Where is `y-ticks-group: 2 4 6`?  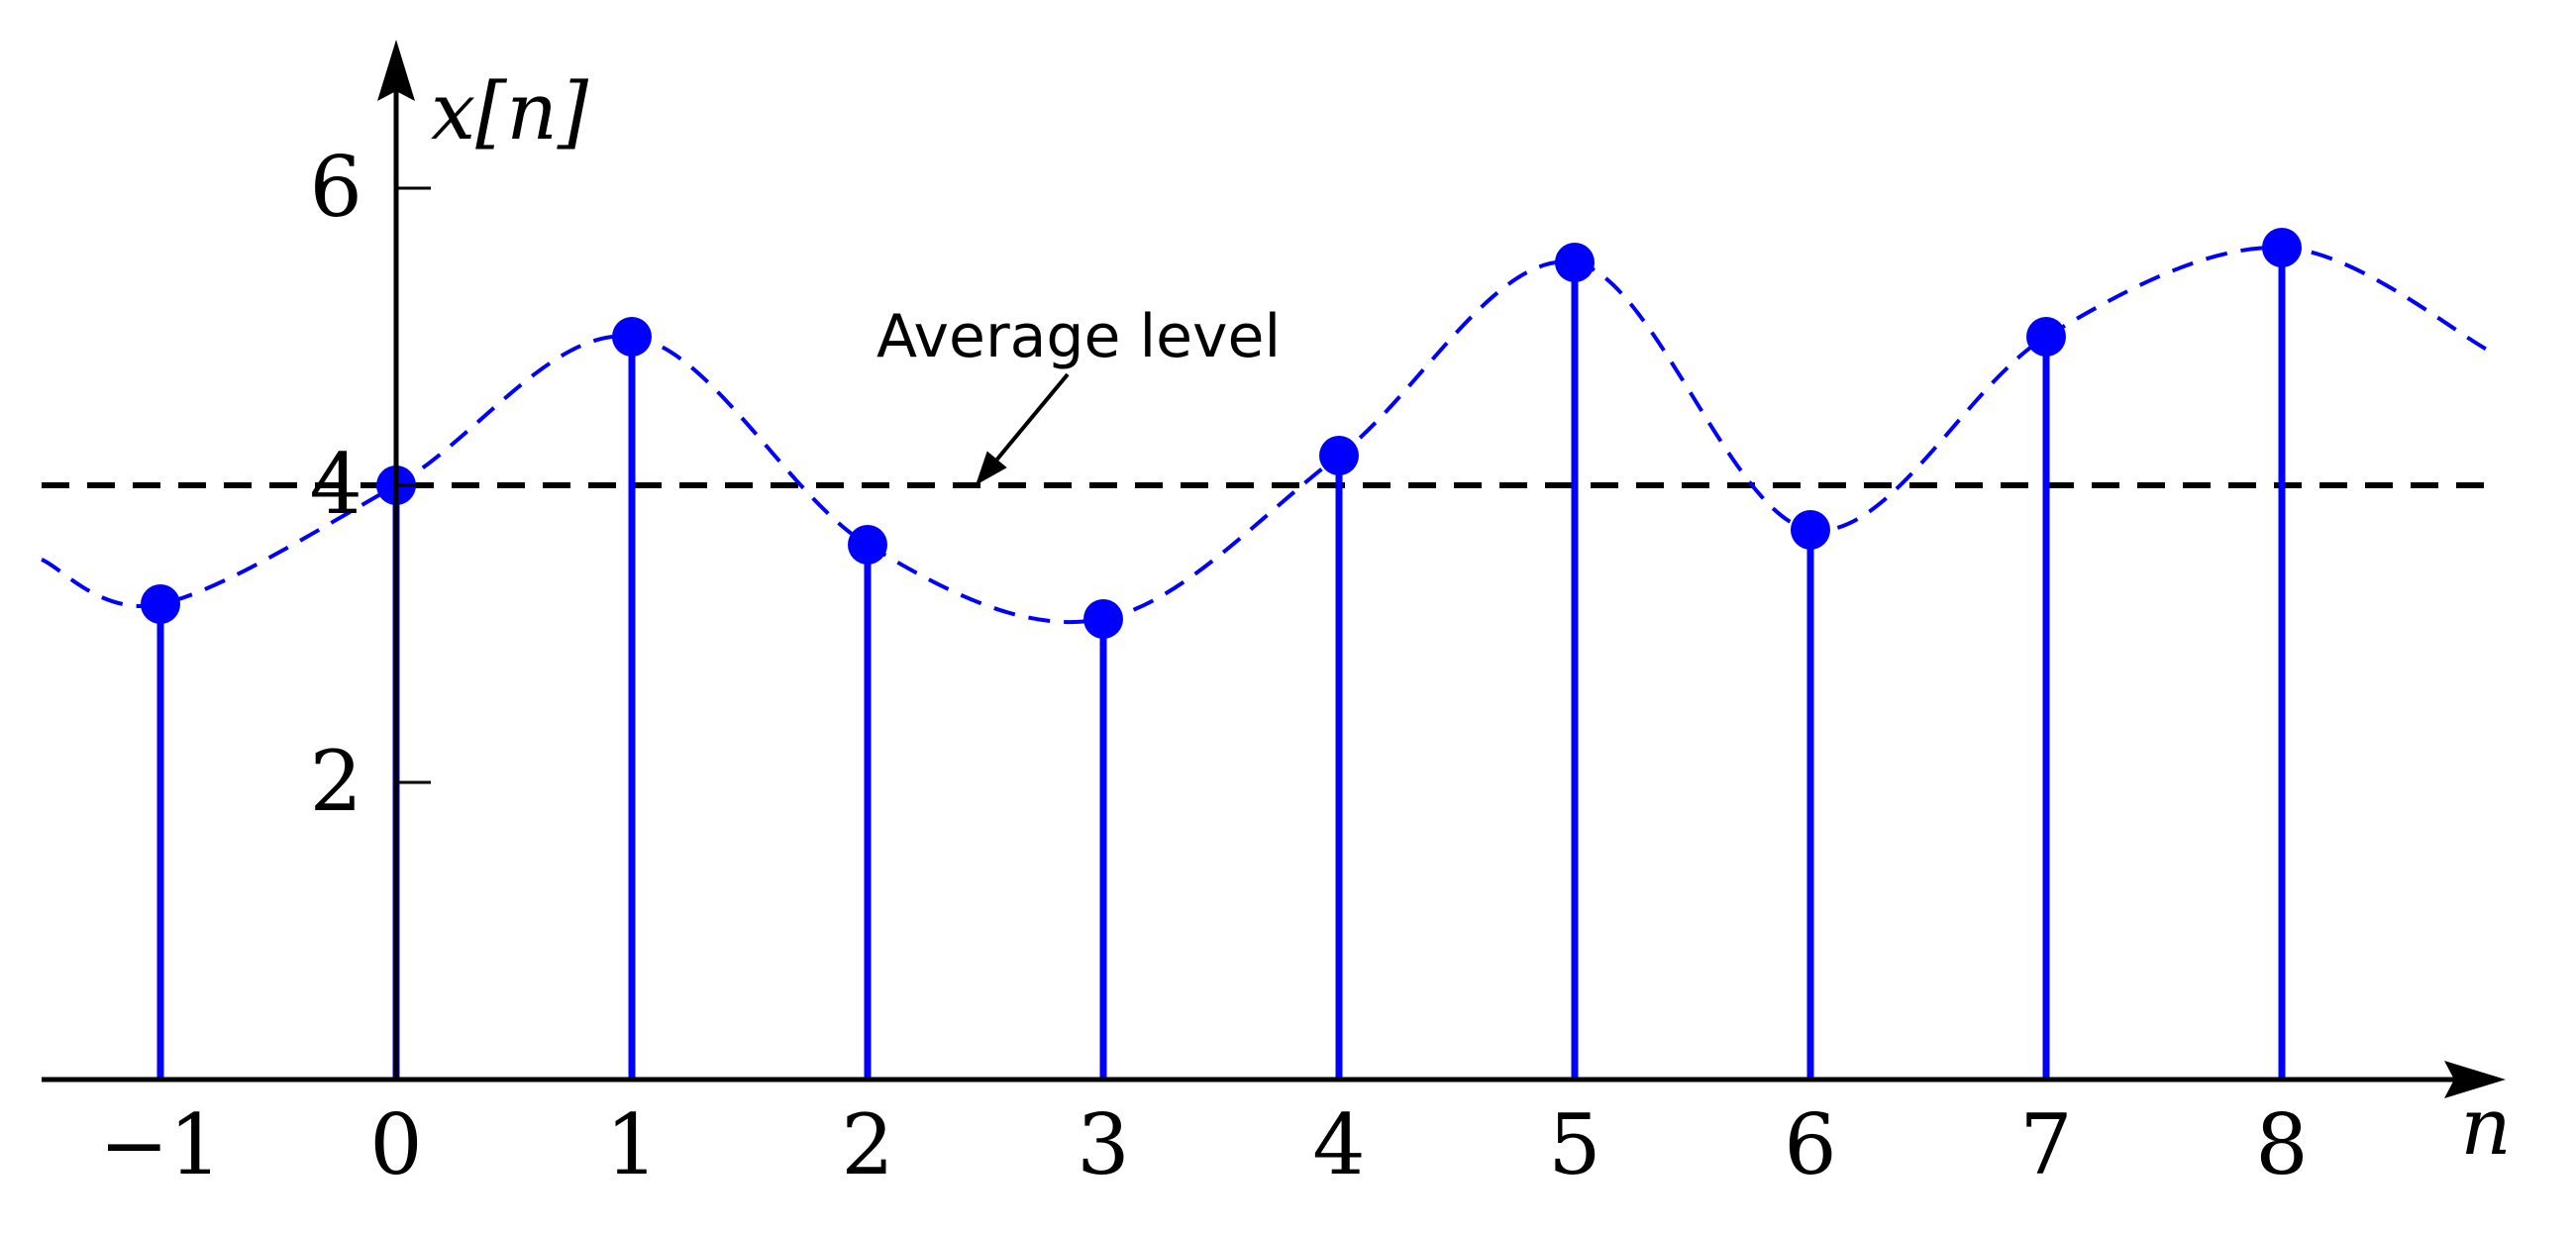 y-ticks-group: 2 4 6 is located at coordinates (370, 484).